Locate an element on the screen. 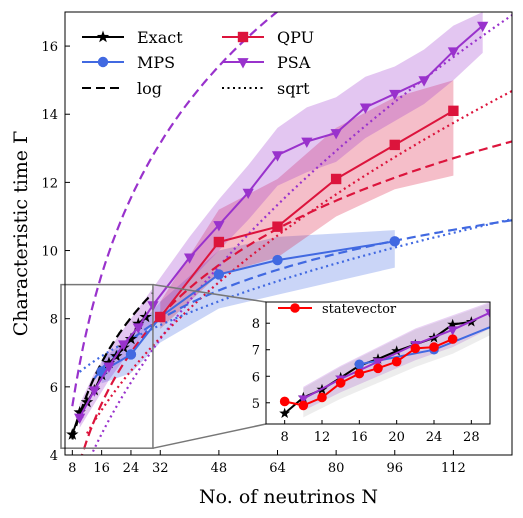 The height and width of the screenshot is (518, 523). inset-mps-point is located at coordinates (359, 364).